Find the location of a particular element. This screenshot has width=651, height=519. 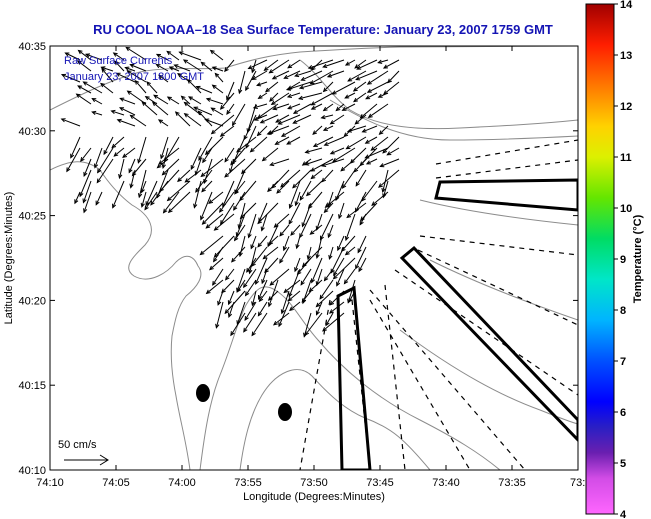

colorbar-tick-label: 10 is located at coordinates (626, 209).